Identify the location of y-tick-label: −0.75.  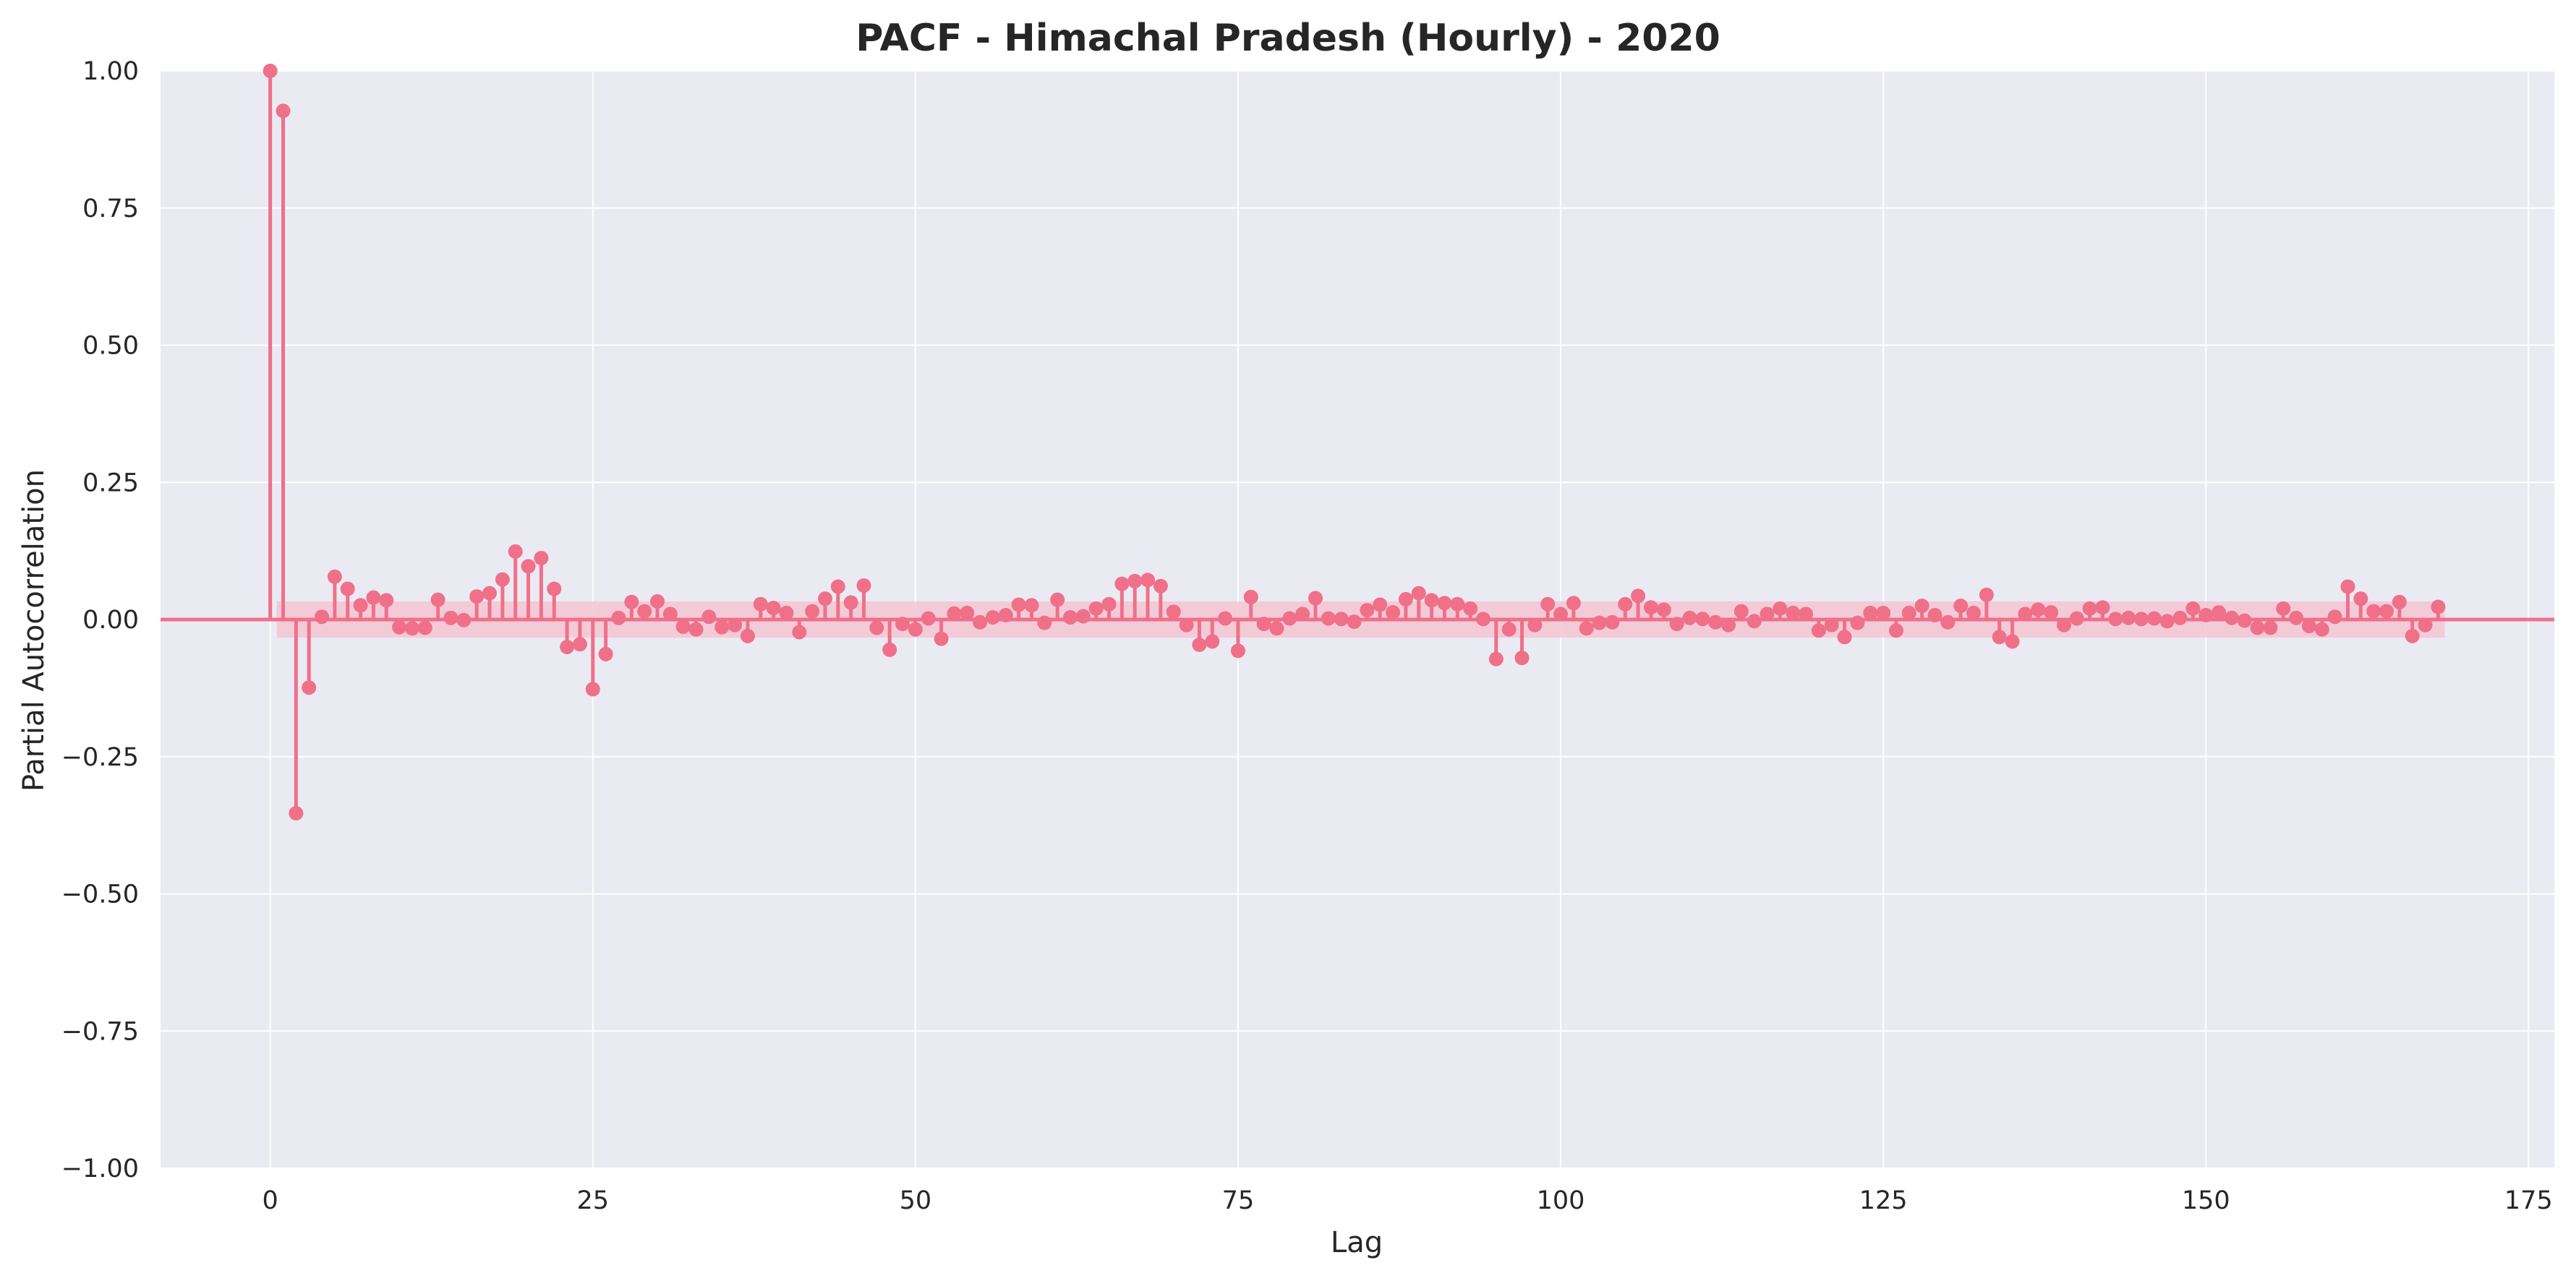
(100, 1031).